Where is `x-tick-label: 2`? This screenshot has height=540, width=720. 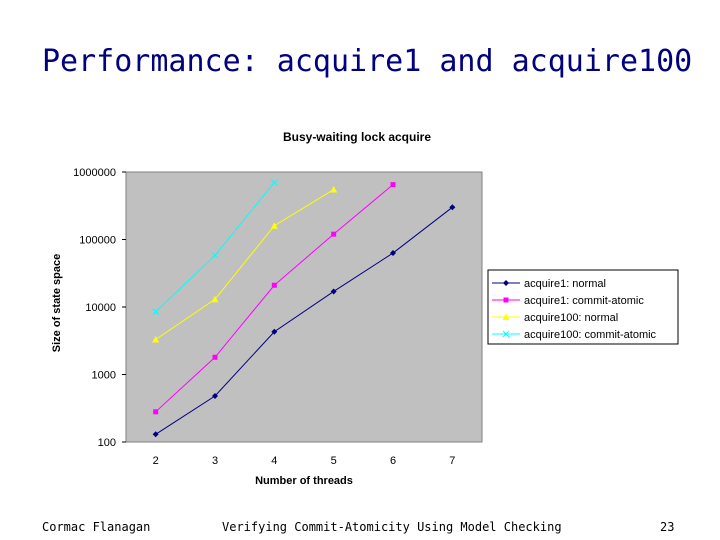 x-tick-label: 2 is located at coordinates (156, 461).